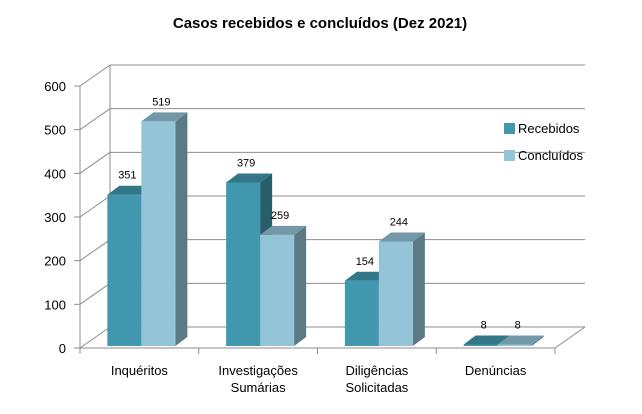  I want to click on y-tick-label: 200, so click(55, 261).